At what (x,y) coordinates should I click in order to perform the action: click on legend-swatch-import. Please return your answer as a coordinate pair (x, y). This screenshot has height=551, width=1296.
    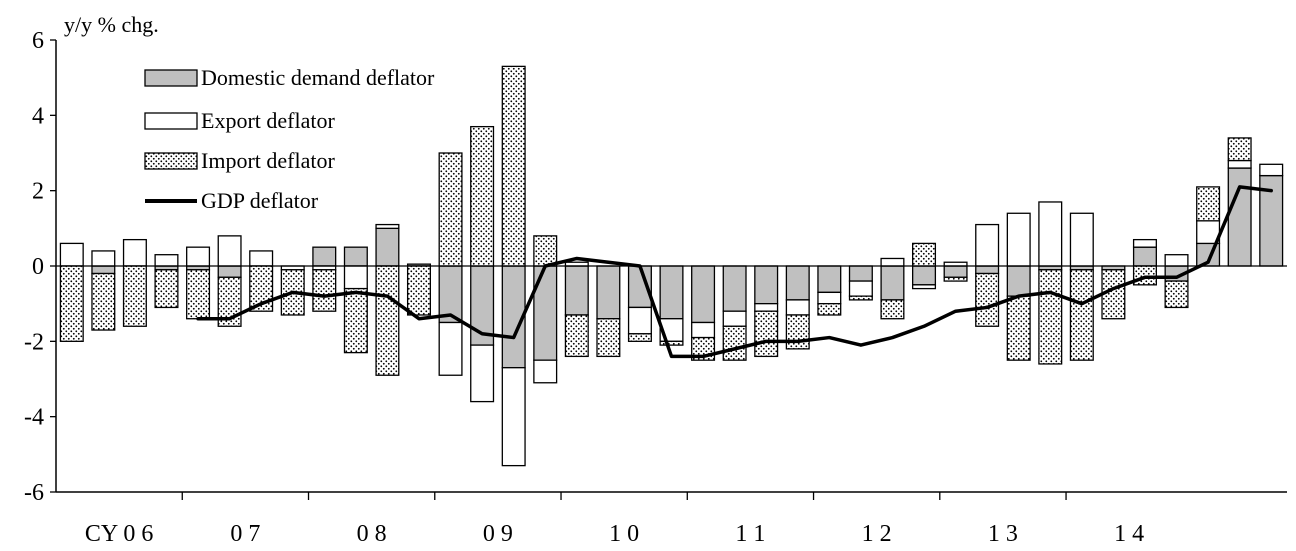
    Looking at the image, I should click on (171, 161).